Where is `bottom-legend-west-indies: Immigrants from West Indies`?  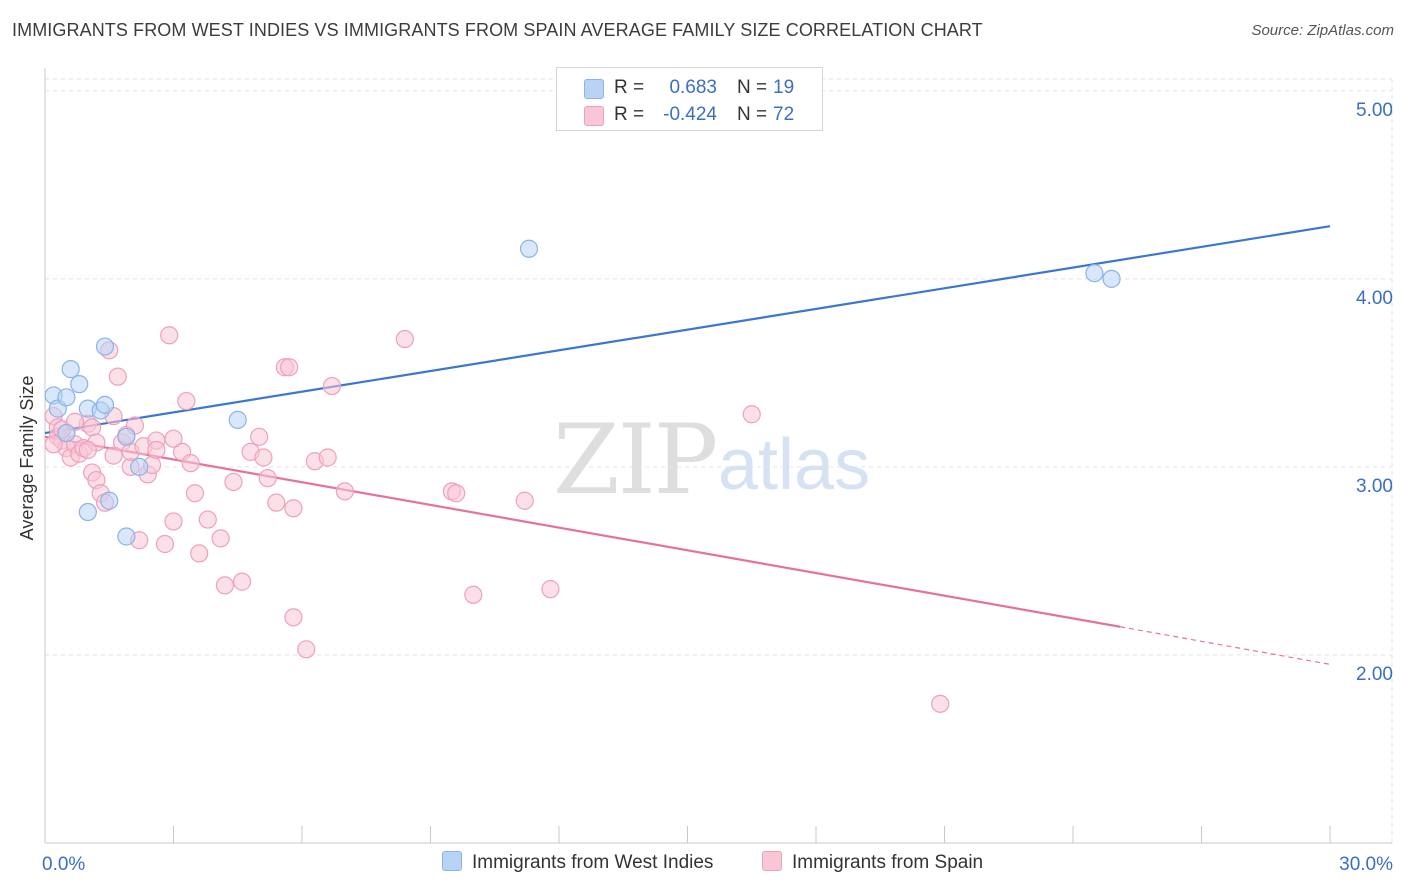 bottom-legend-west-indies: Immigrants from West Indies is located at coordinates (577, 862).